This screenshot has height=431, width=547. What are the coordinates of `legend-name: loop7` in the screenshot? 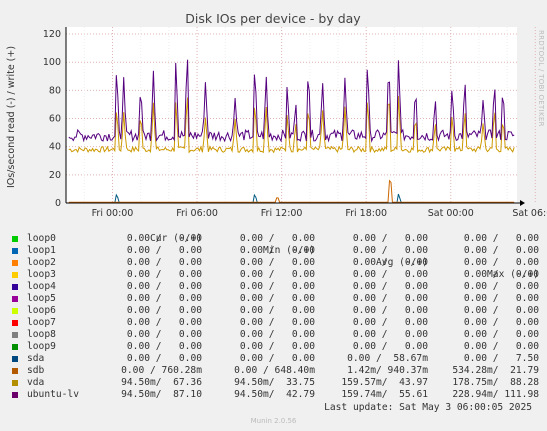 It's located at (41, 322).